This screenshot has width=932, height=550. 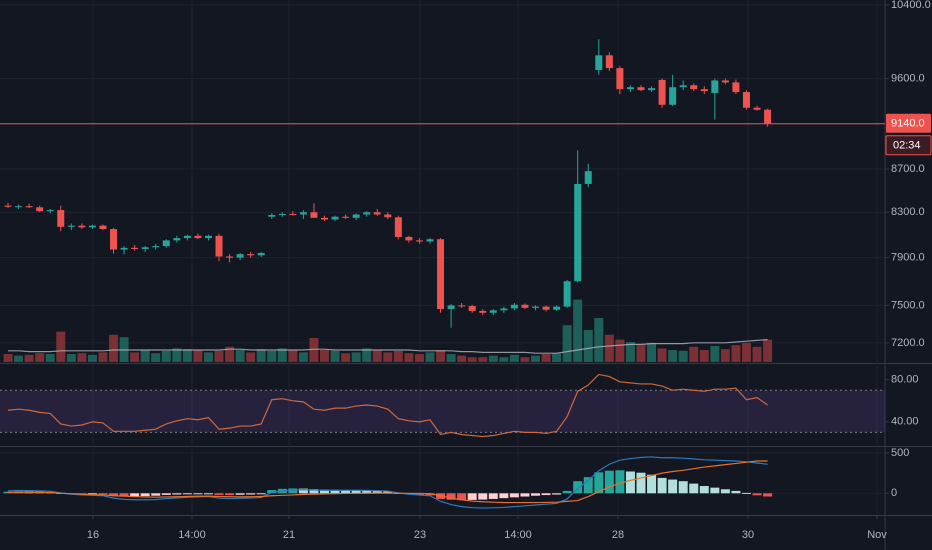 What do you see at coordinates (908, 78) in the screenshot?
I see `y-tick-label: 9600.0` at bounding box center [908, 78].